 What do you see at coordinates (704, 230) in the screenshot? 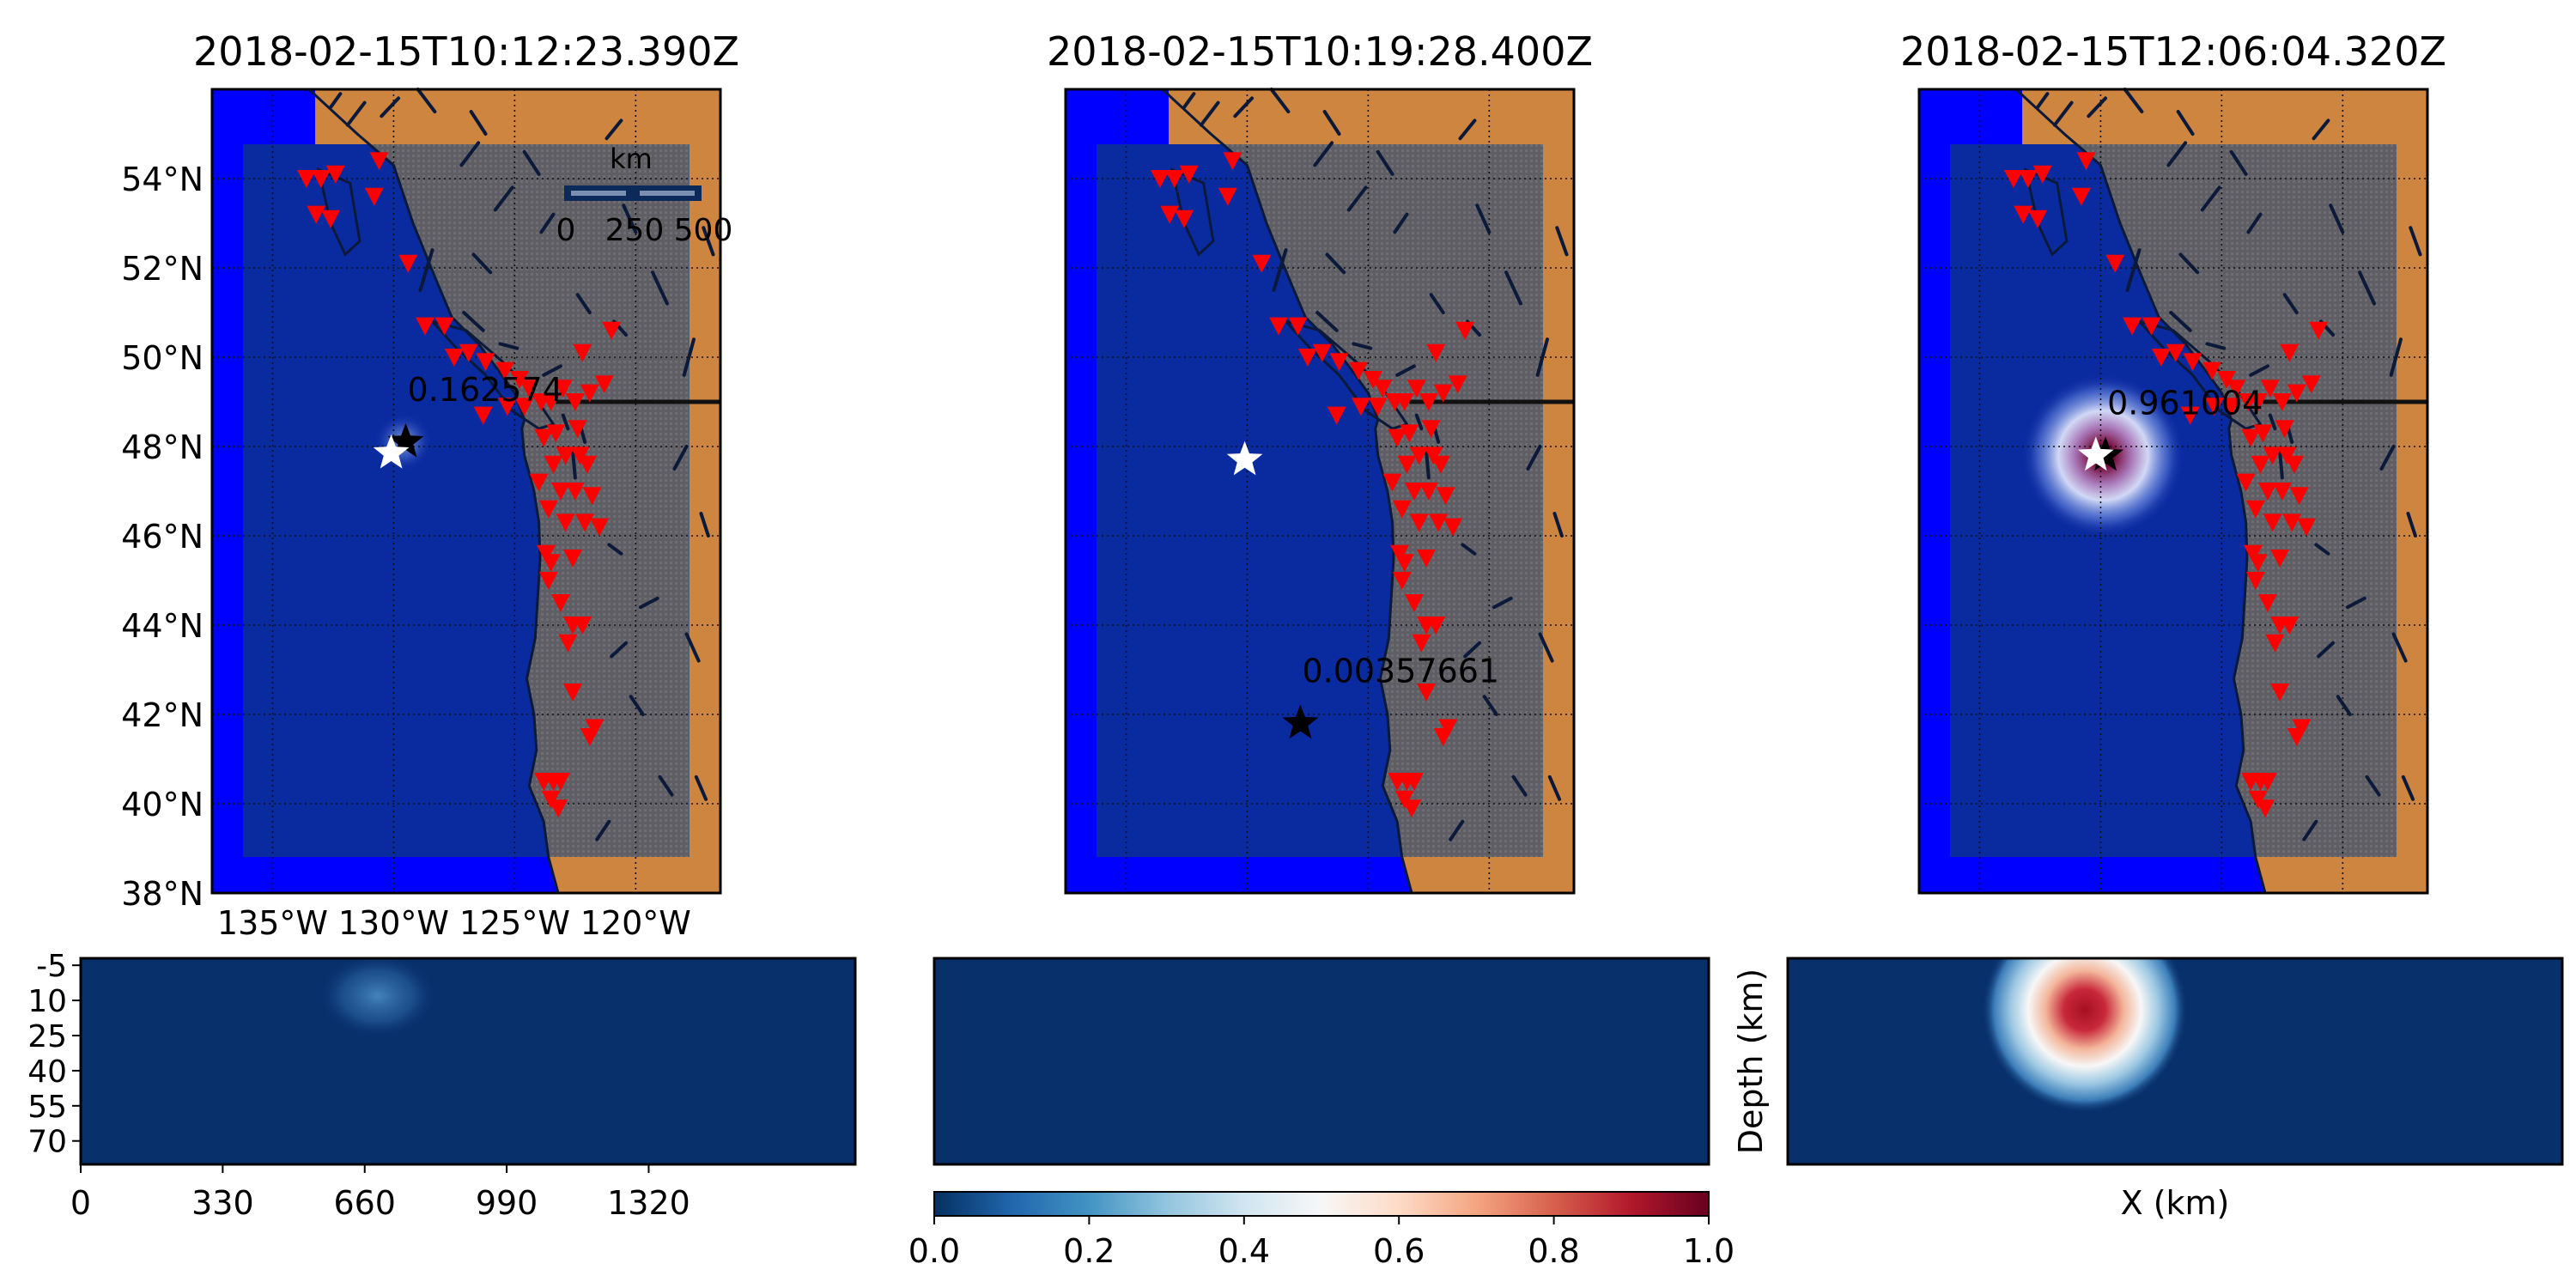
I see `scalebar-label: 500` at bounding box center [704, 230].